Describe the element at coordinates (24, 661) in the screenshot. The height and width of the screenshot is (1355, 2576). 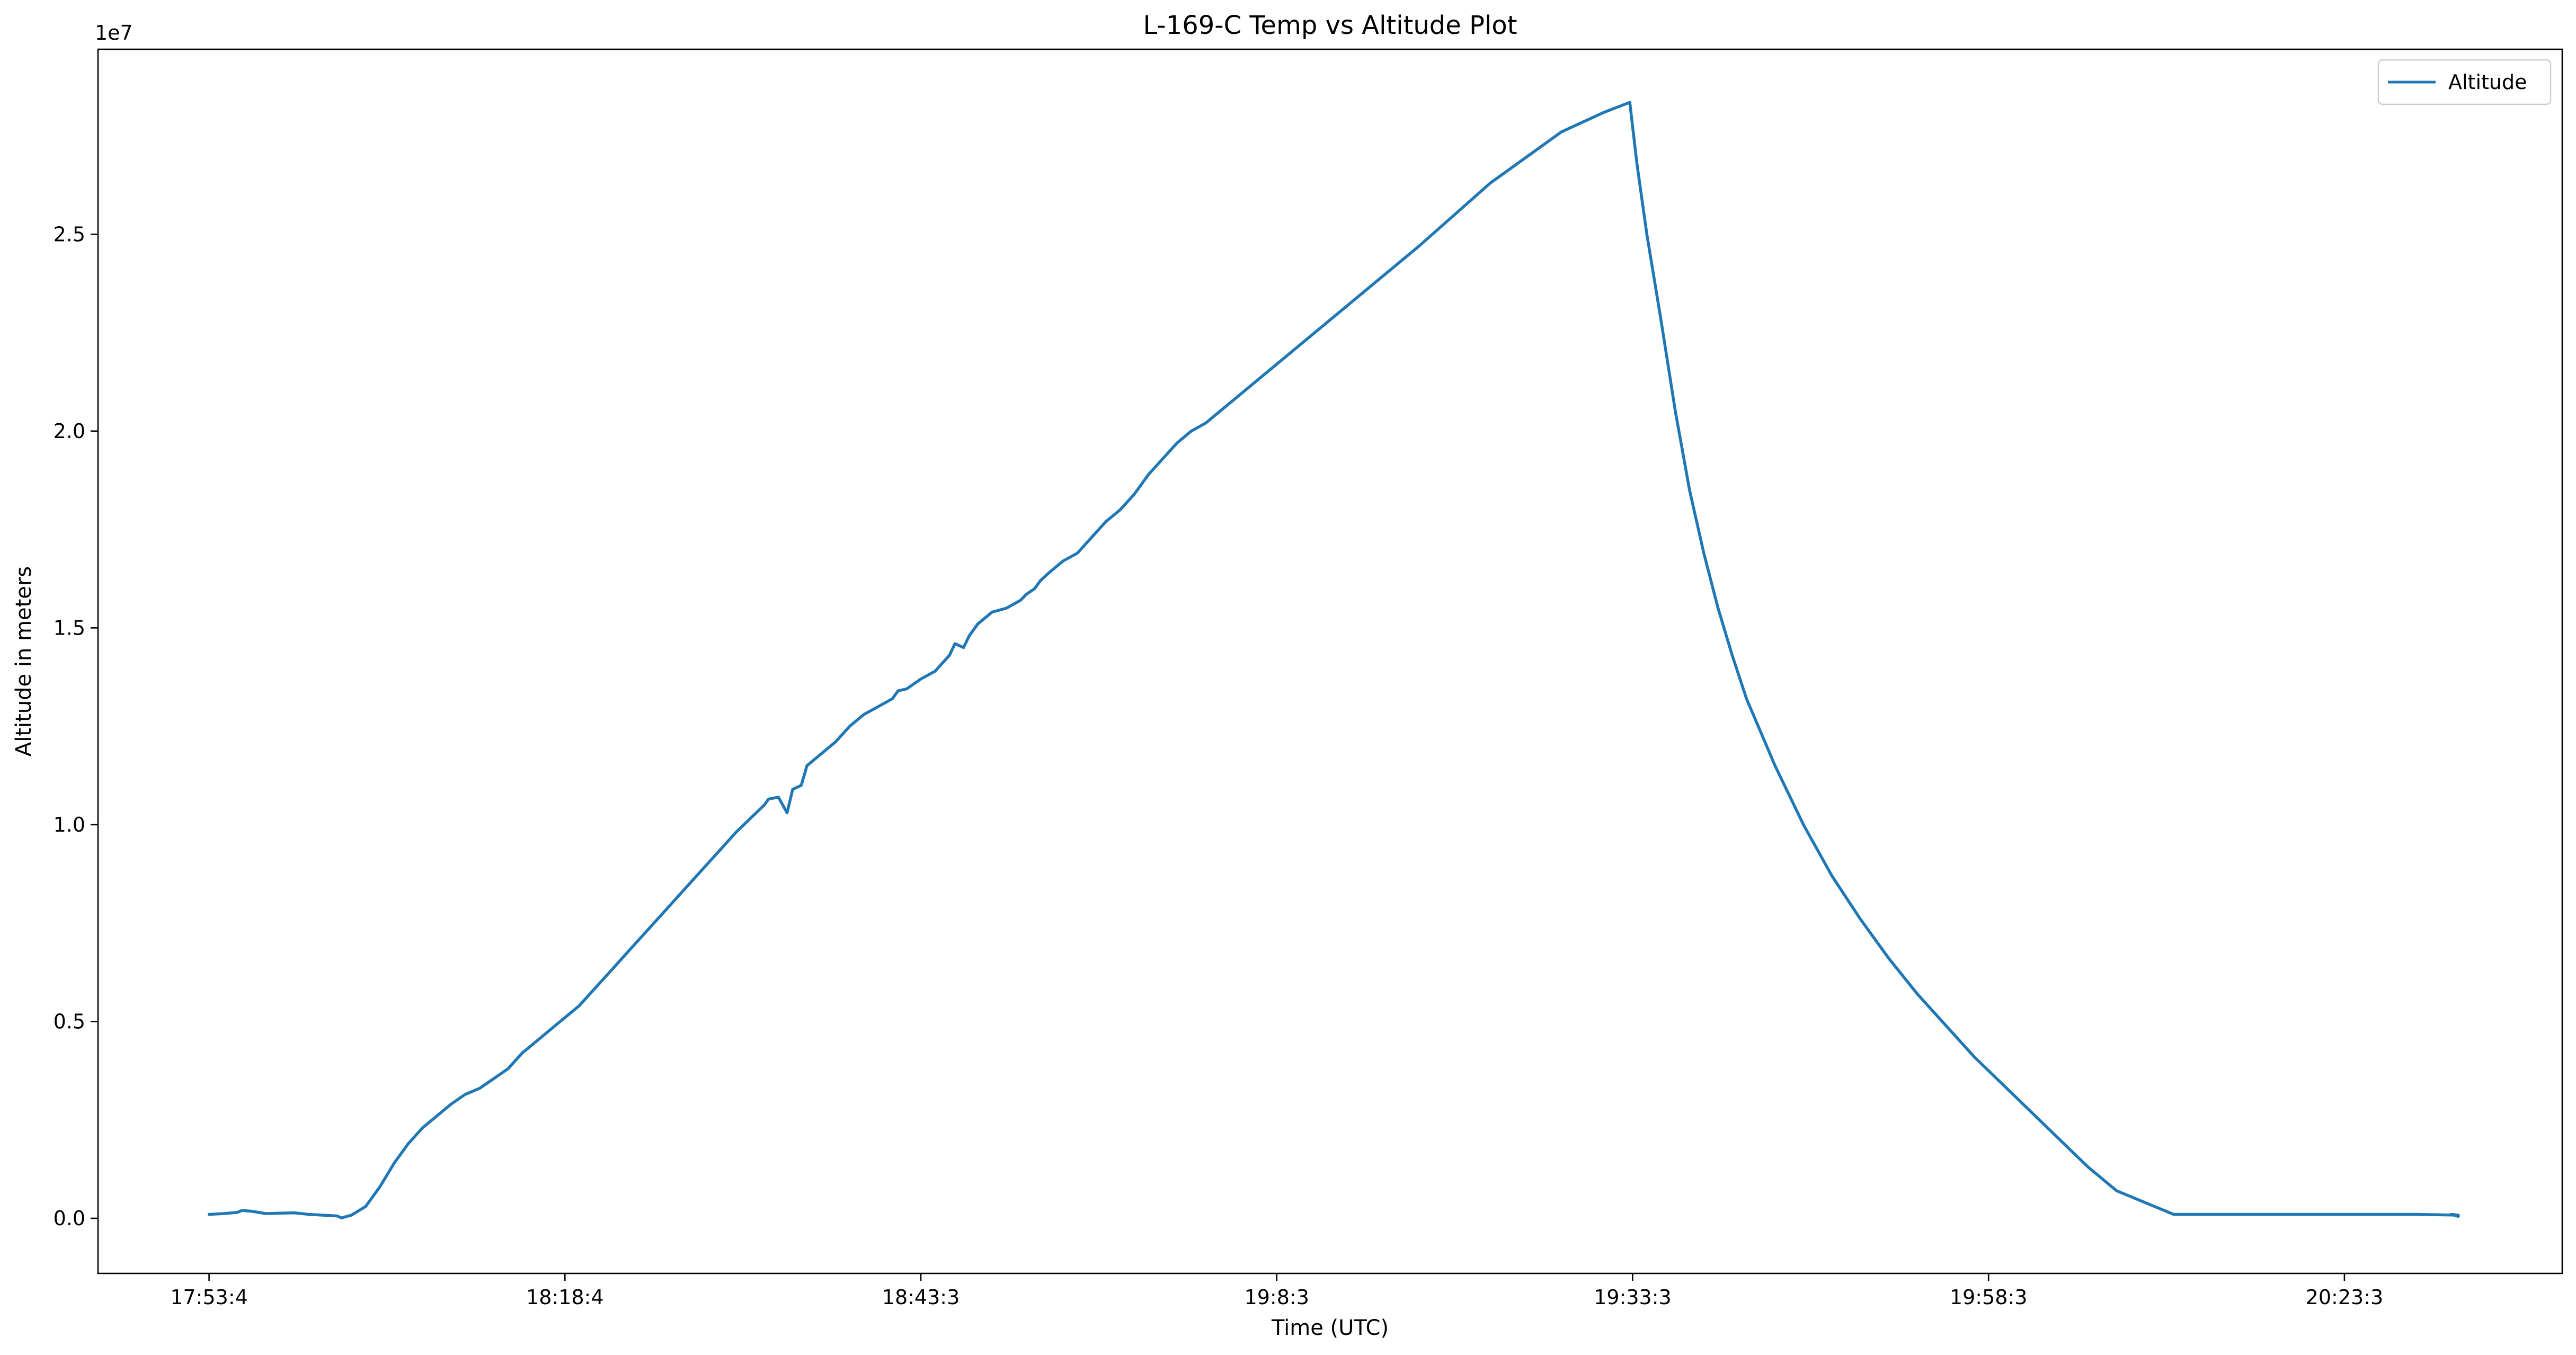
I see `y-axis-label: Altitude in meters` at that location.